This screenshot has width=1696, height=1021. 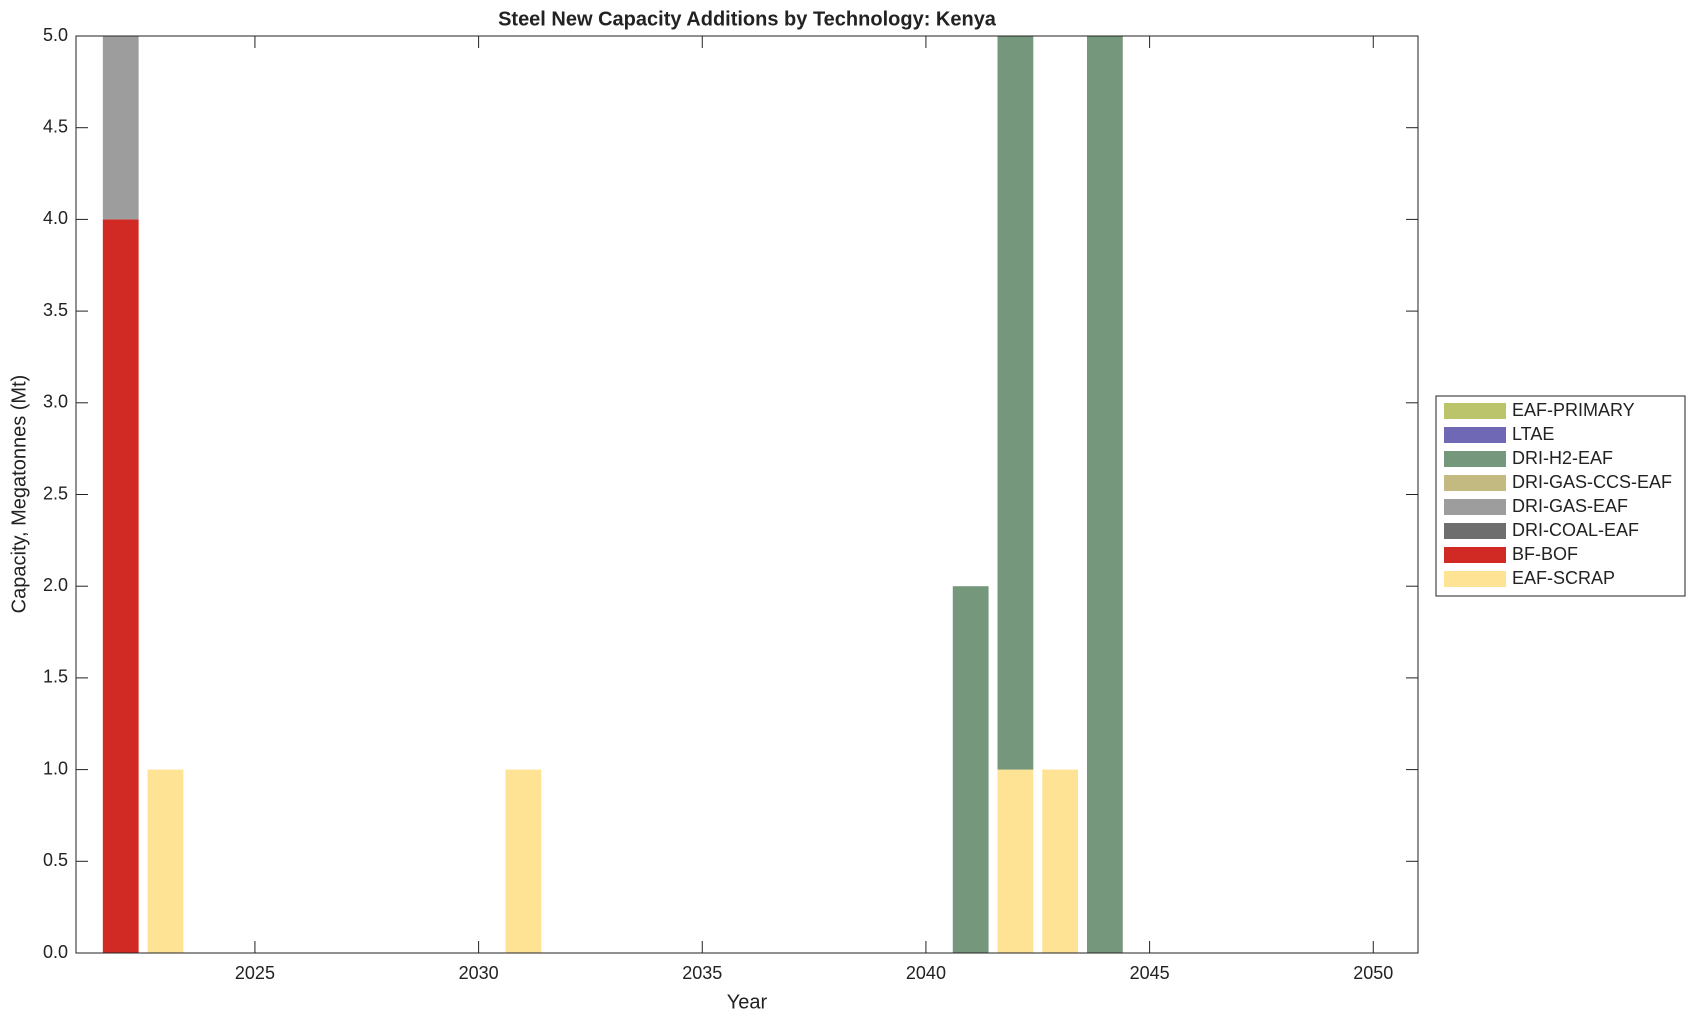 I want to click on legend-label: LTAE, so click(x=1533, y=434).